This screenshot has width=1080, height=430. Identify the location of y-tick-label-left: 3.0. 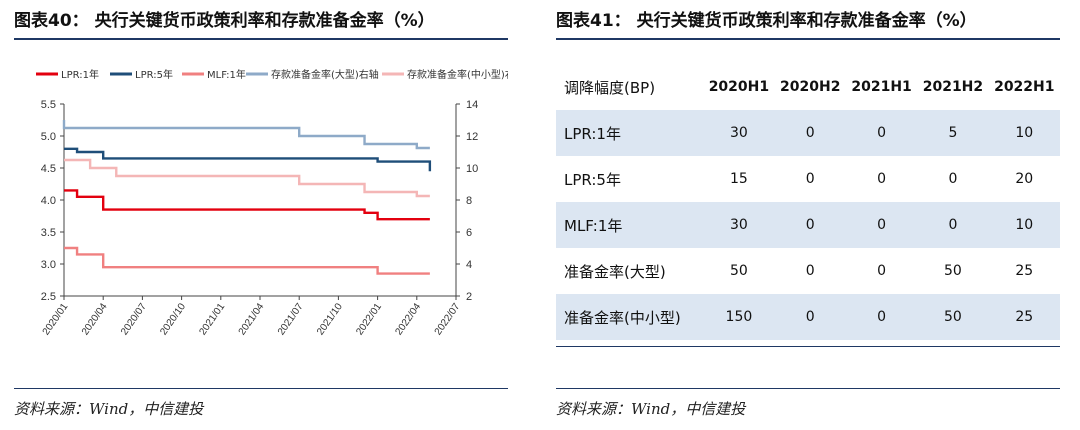
(48, 265).